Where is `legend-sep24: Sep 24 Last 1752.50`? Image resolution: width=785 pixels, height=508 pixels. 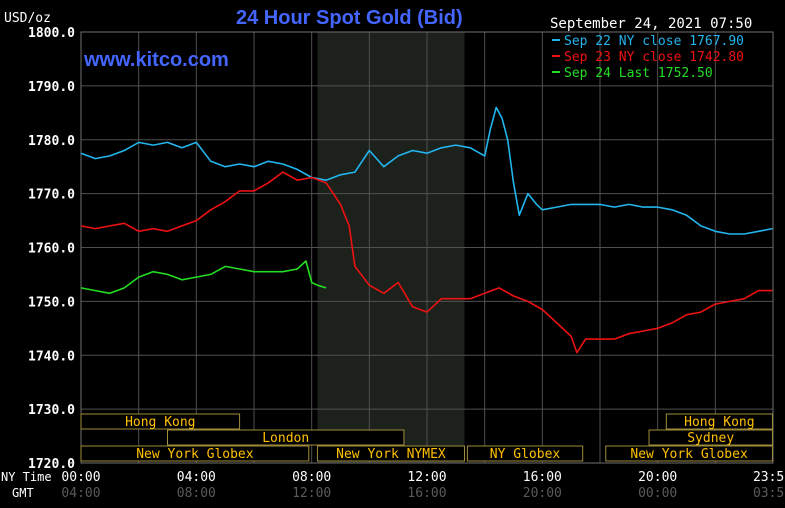 legend-sep24: Sep 24 Last 1752.50 is located at coordinates (638, 73).